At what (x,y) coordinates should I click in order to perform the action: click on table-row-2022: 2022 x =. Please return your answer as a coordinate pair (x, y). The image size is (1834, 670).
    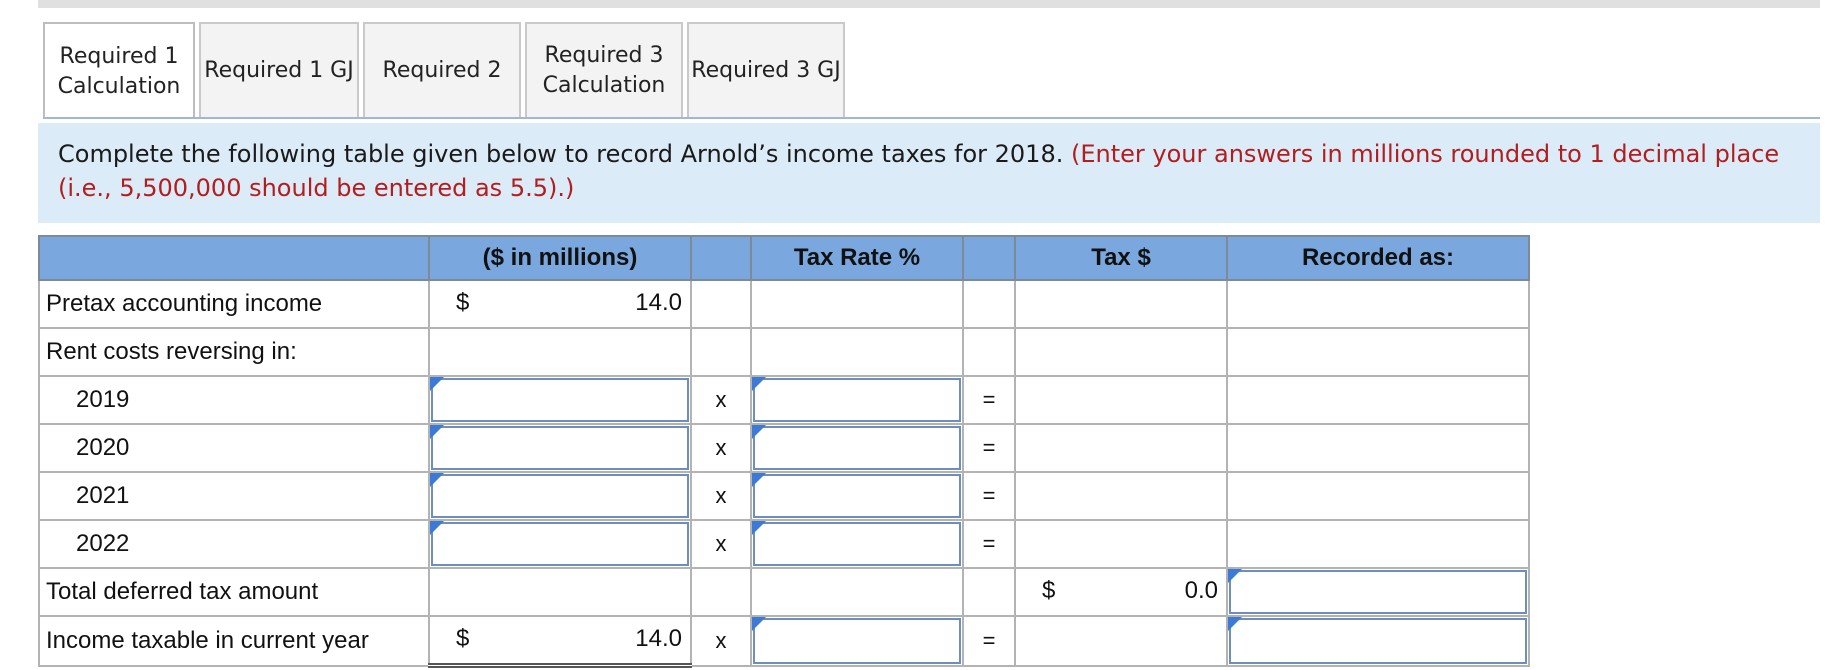
    Looking at the image, I should click on (784, 544).